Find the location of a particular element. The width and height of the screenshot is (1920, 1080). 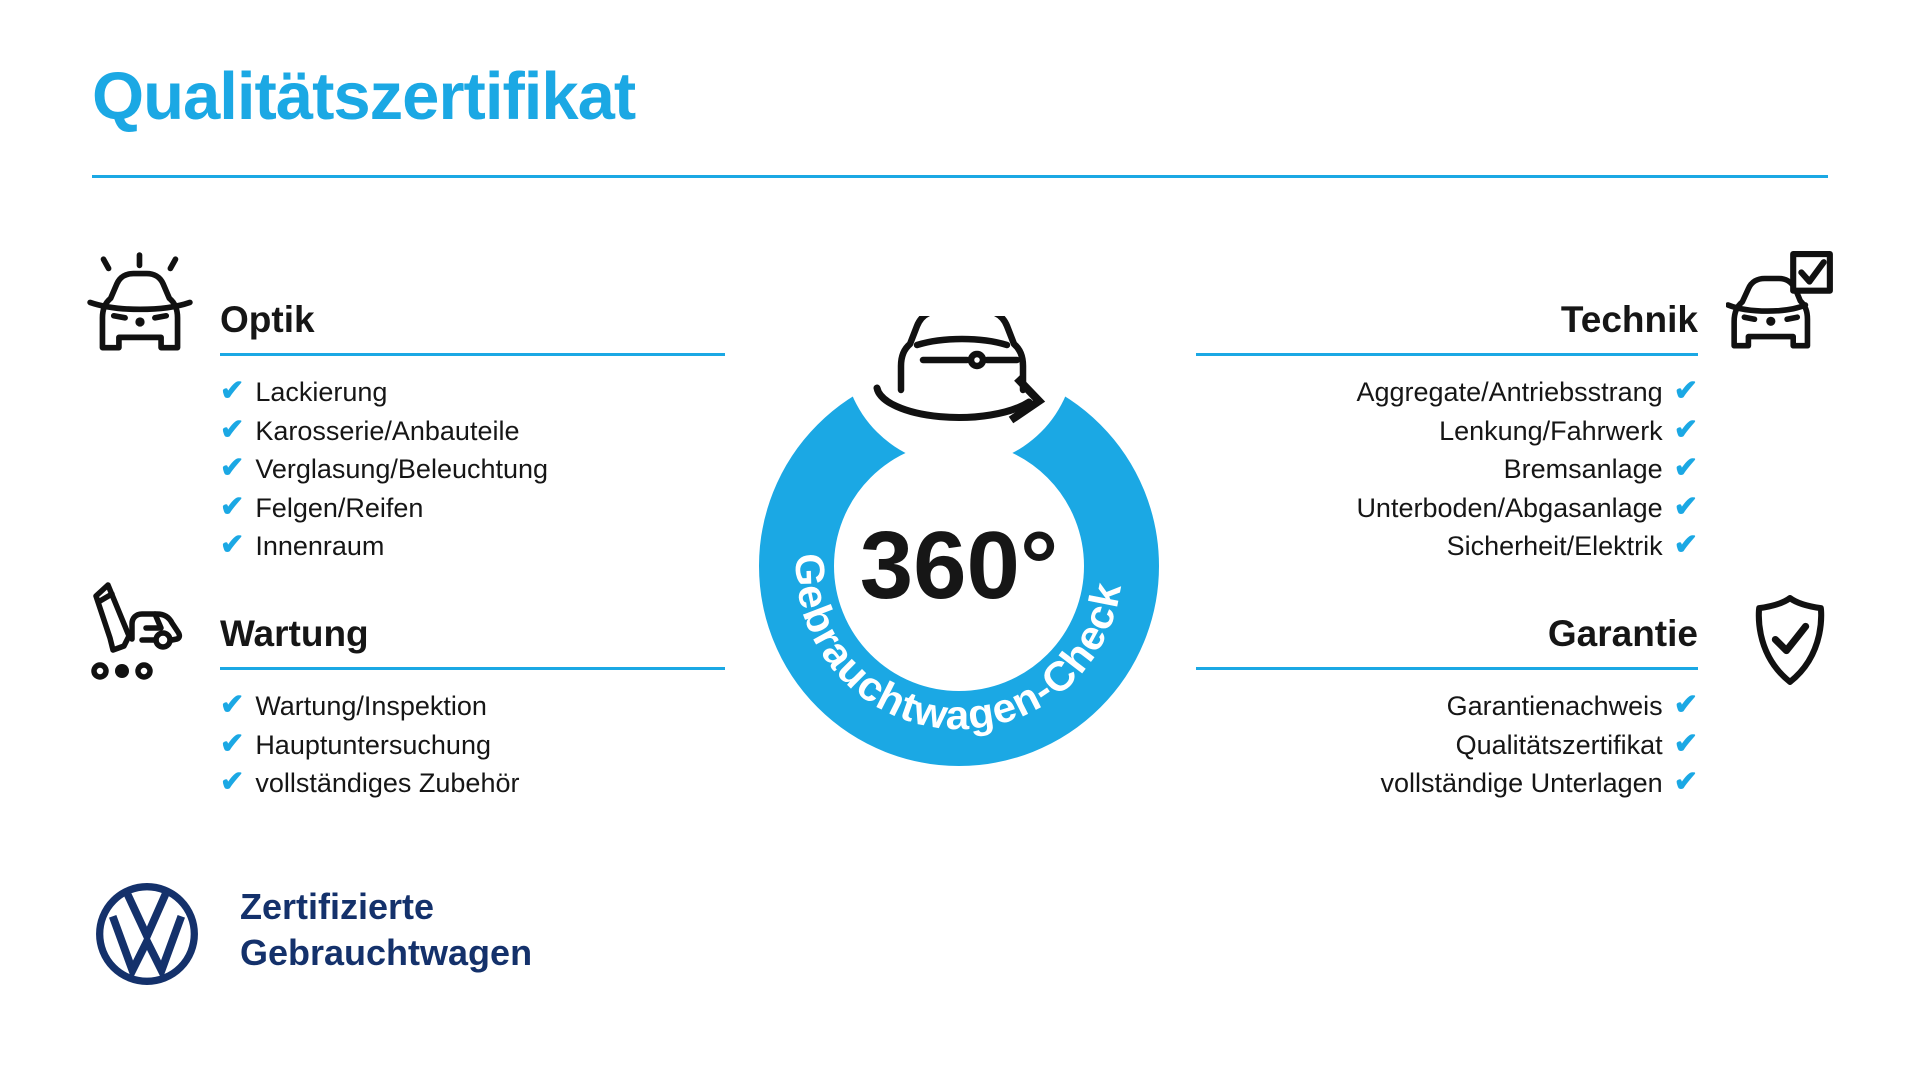

degree-label: 360° is located at coordinates (959, 565).